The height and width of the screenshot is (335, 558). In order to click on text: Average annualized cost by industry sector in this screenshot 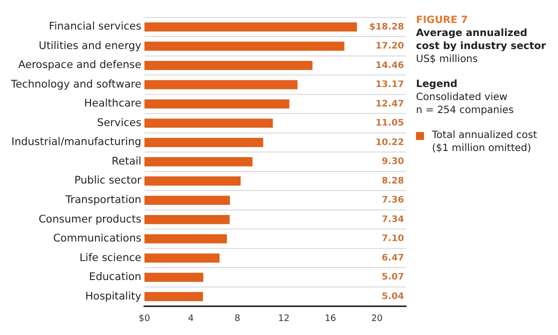, I will do `click(481, 40)`.